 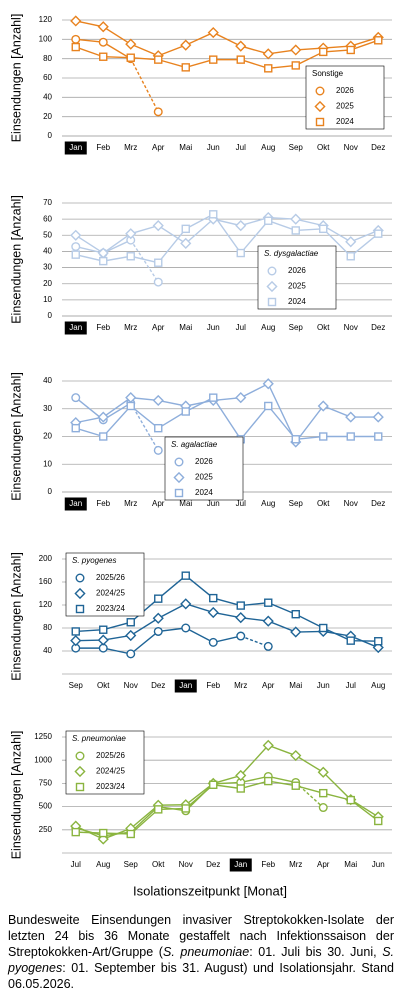 I want to click on legend-title: S. pyogenes, so click(x=94, y=560).